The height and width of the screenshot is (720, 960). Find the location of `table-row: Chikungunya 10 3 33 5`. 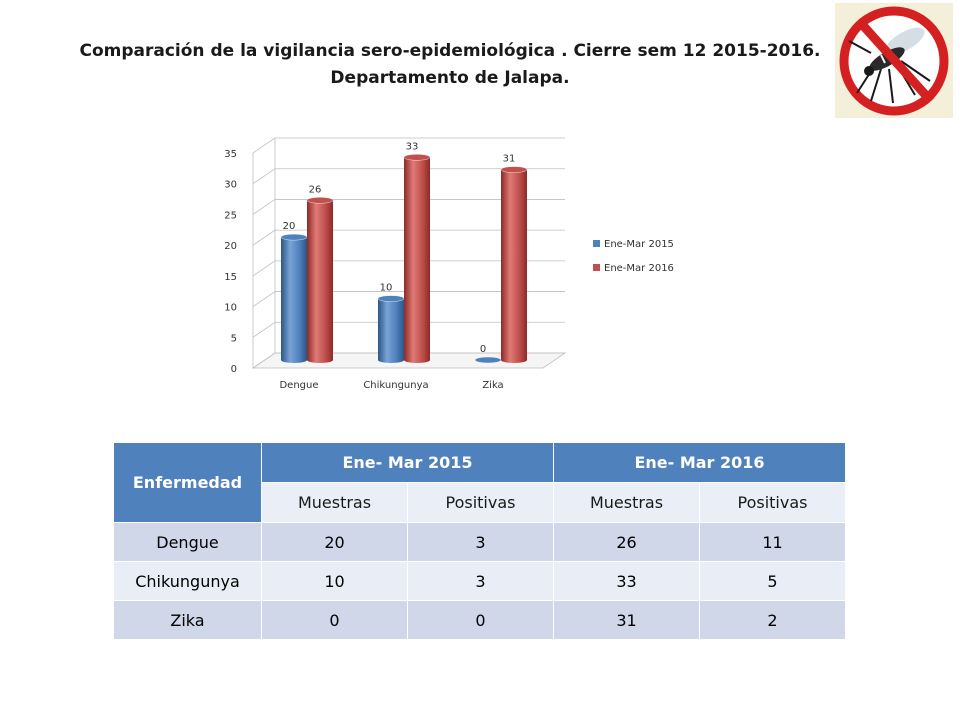

table-row: Chikungunya 10 3 33 5 is located at coordinates (479, 581).